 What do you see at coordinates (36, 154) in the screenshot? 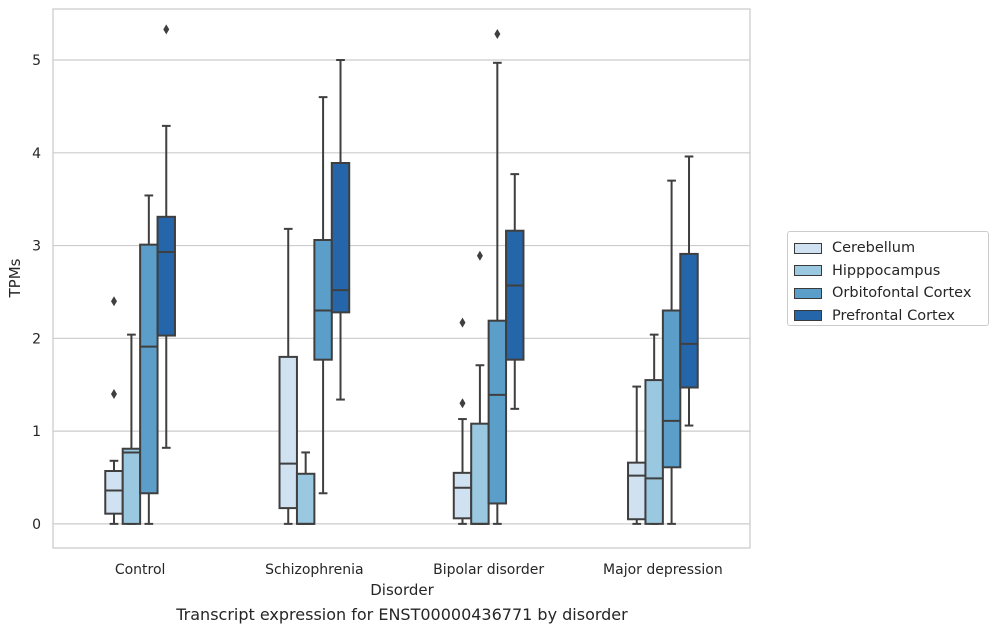
I see `y-tick-label: 4` at bounding box center [36, 154].